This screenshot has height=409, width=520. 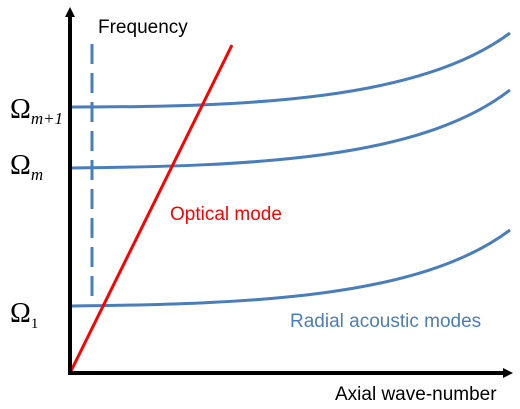 I want to click on level-label: Ωm+1, so click(x=36, y=111).